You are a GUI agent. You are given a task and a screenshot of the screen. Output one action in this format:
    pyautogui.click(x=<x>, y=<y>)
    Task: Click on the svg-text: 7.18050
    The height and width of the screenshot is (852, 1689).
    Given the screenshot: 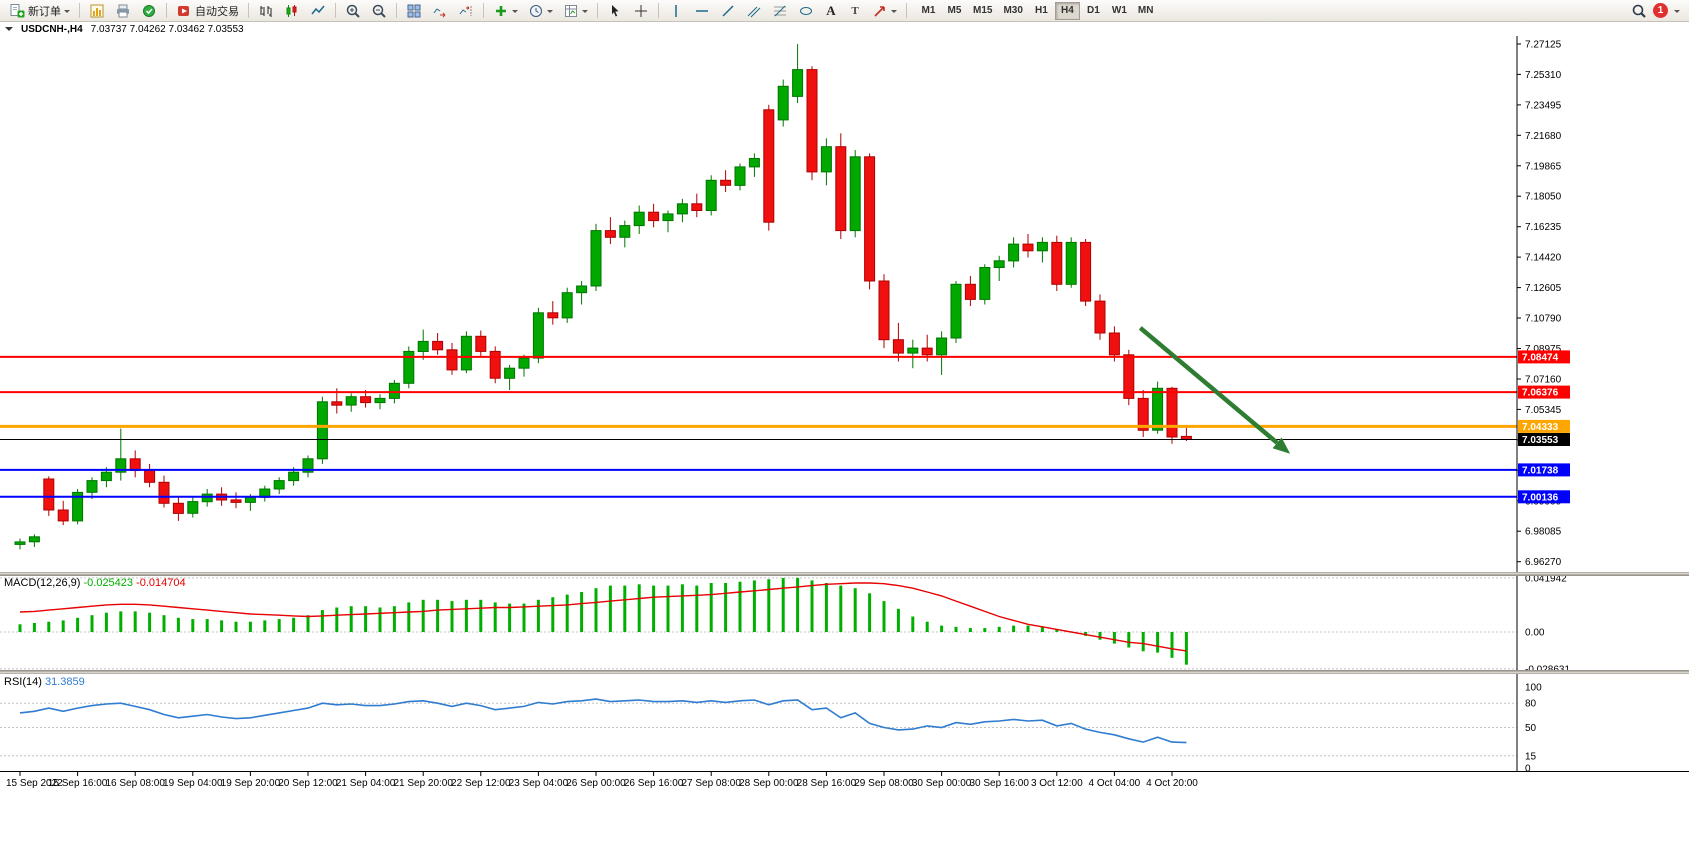 What is the action you would take?
    pyautogui.click(x=1543, y=197)
    